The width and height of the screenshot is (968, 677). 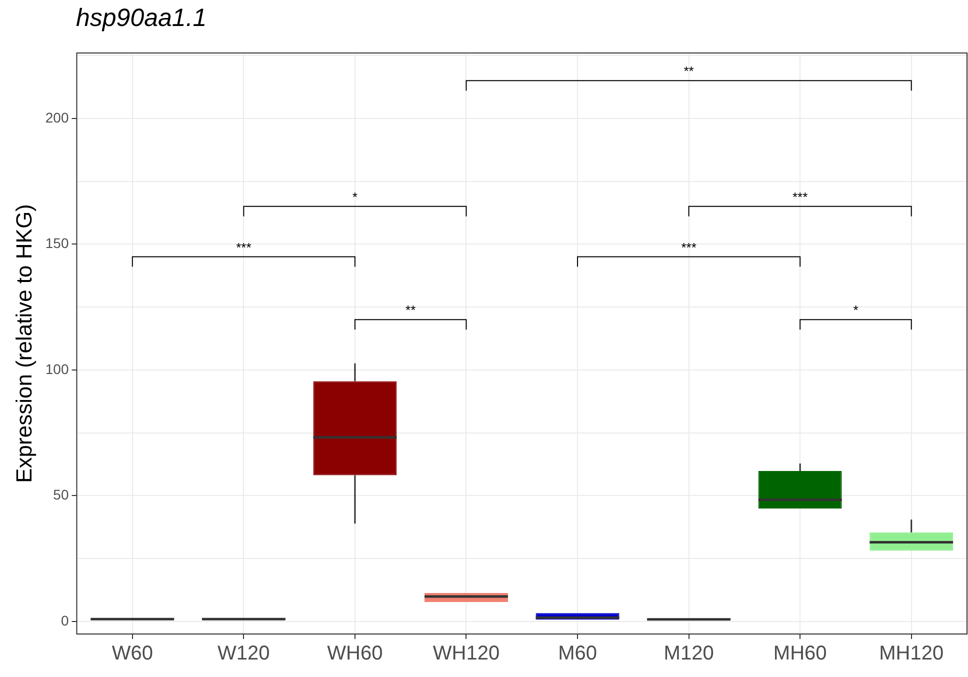 I want to click on y-tick-label: 100, so click(x=57, y=368).